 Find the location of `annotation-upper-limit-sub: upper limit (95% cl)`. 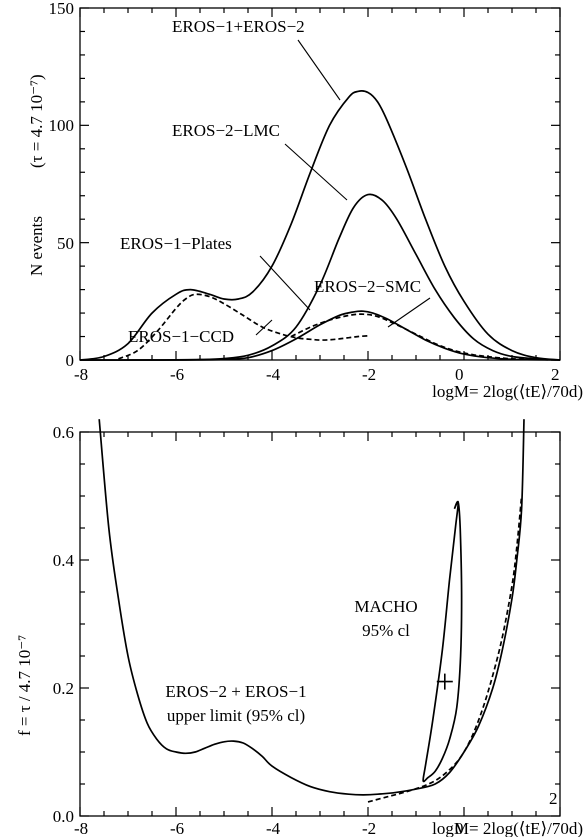

annotation-upper-limit-sub: upper limit (95% cl) is located at coordinates (236, 715).